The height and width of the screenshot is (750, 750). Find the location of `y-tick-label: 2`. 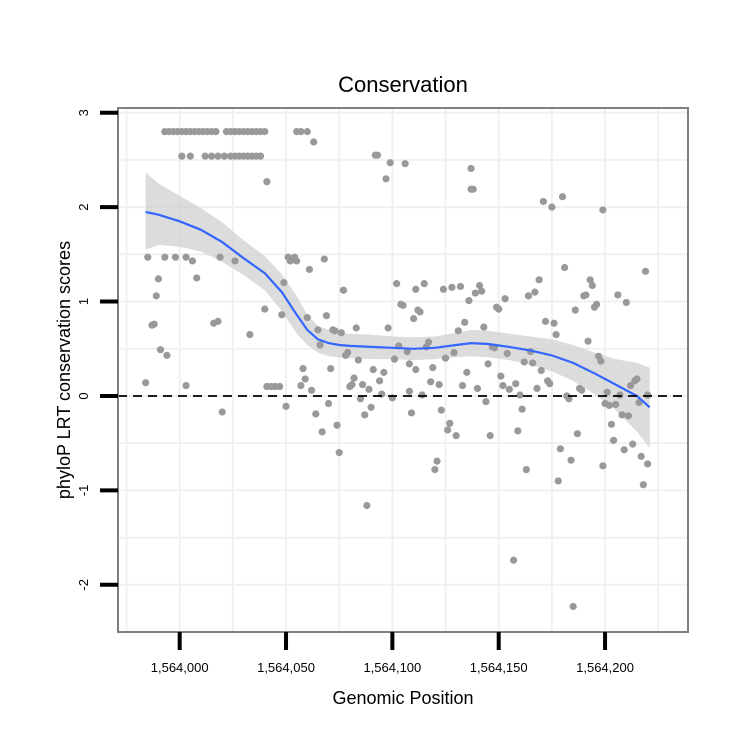

y-tick-label: 2 is located at coordinates (83, 207).